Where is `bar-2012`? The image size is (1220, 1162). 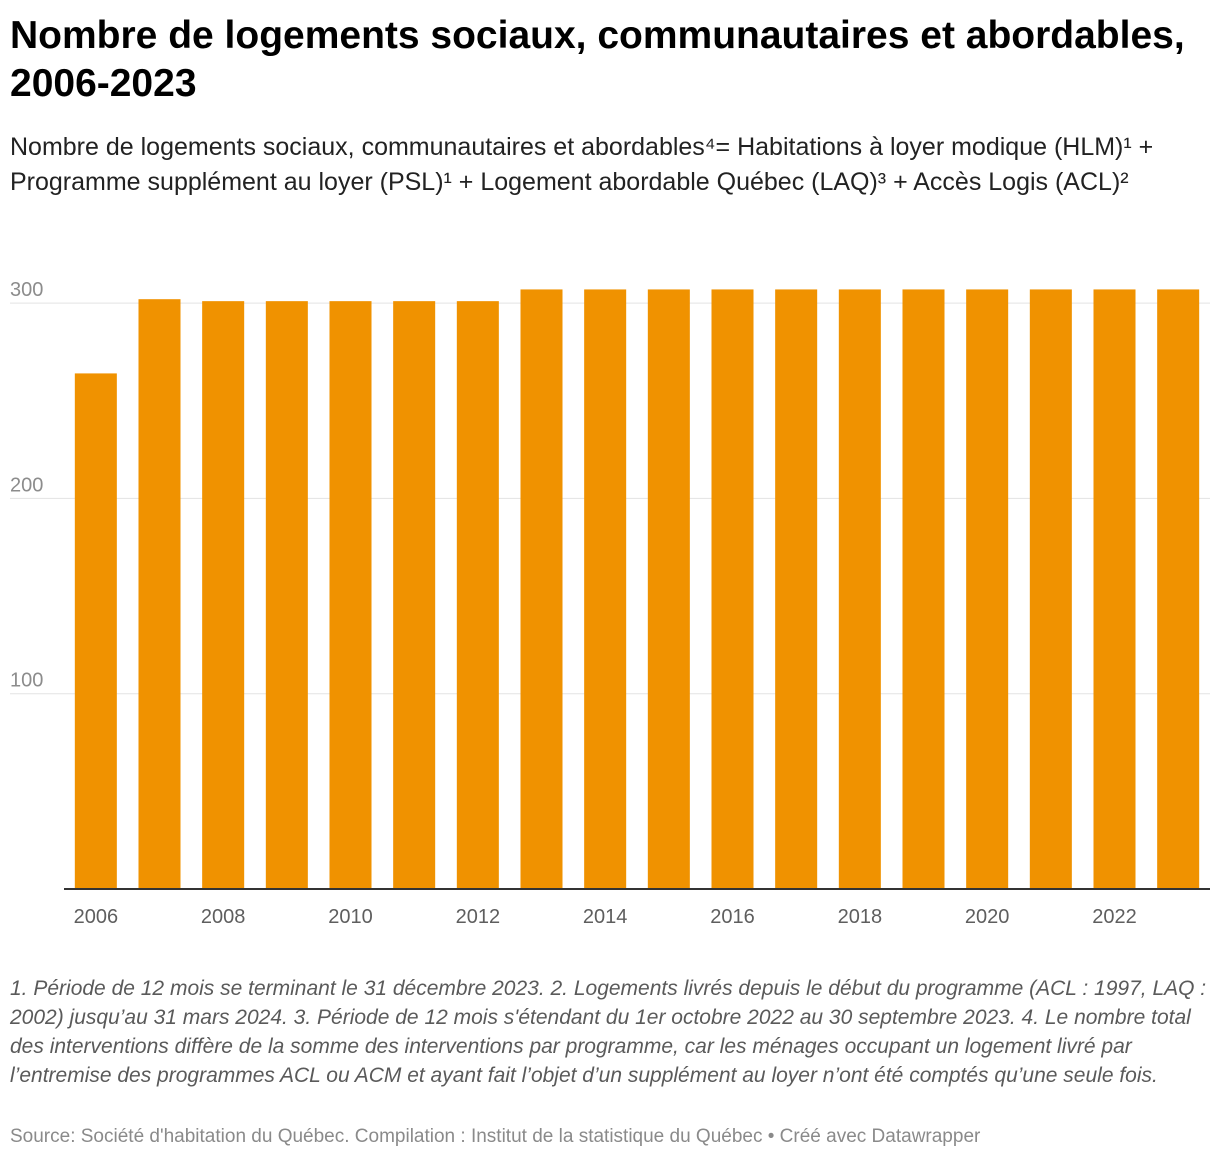
bar-2012 is located at coordinates (477, 595).